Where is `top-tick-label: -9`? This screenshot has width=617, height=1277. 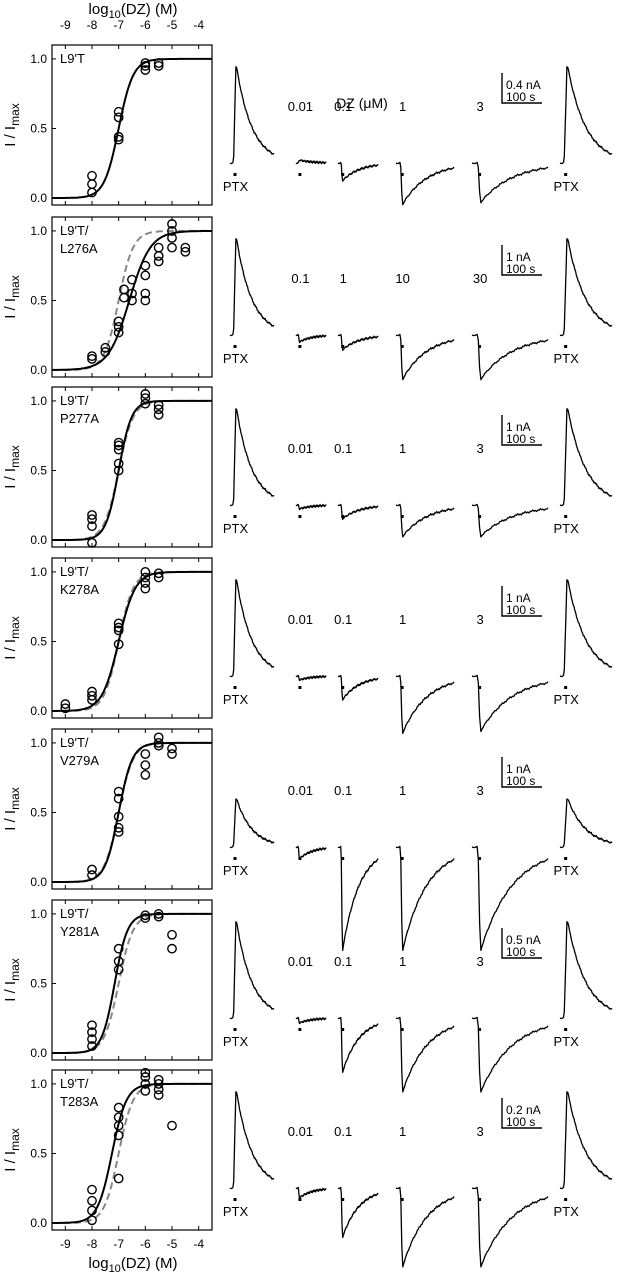 top-tick-label: -9 is located at coordinates (65, 25).